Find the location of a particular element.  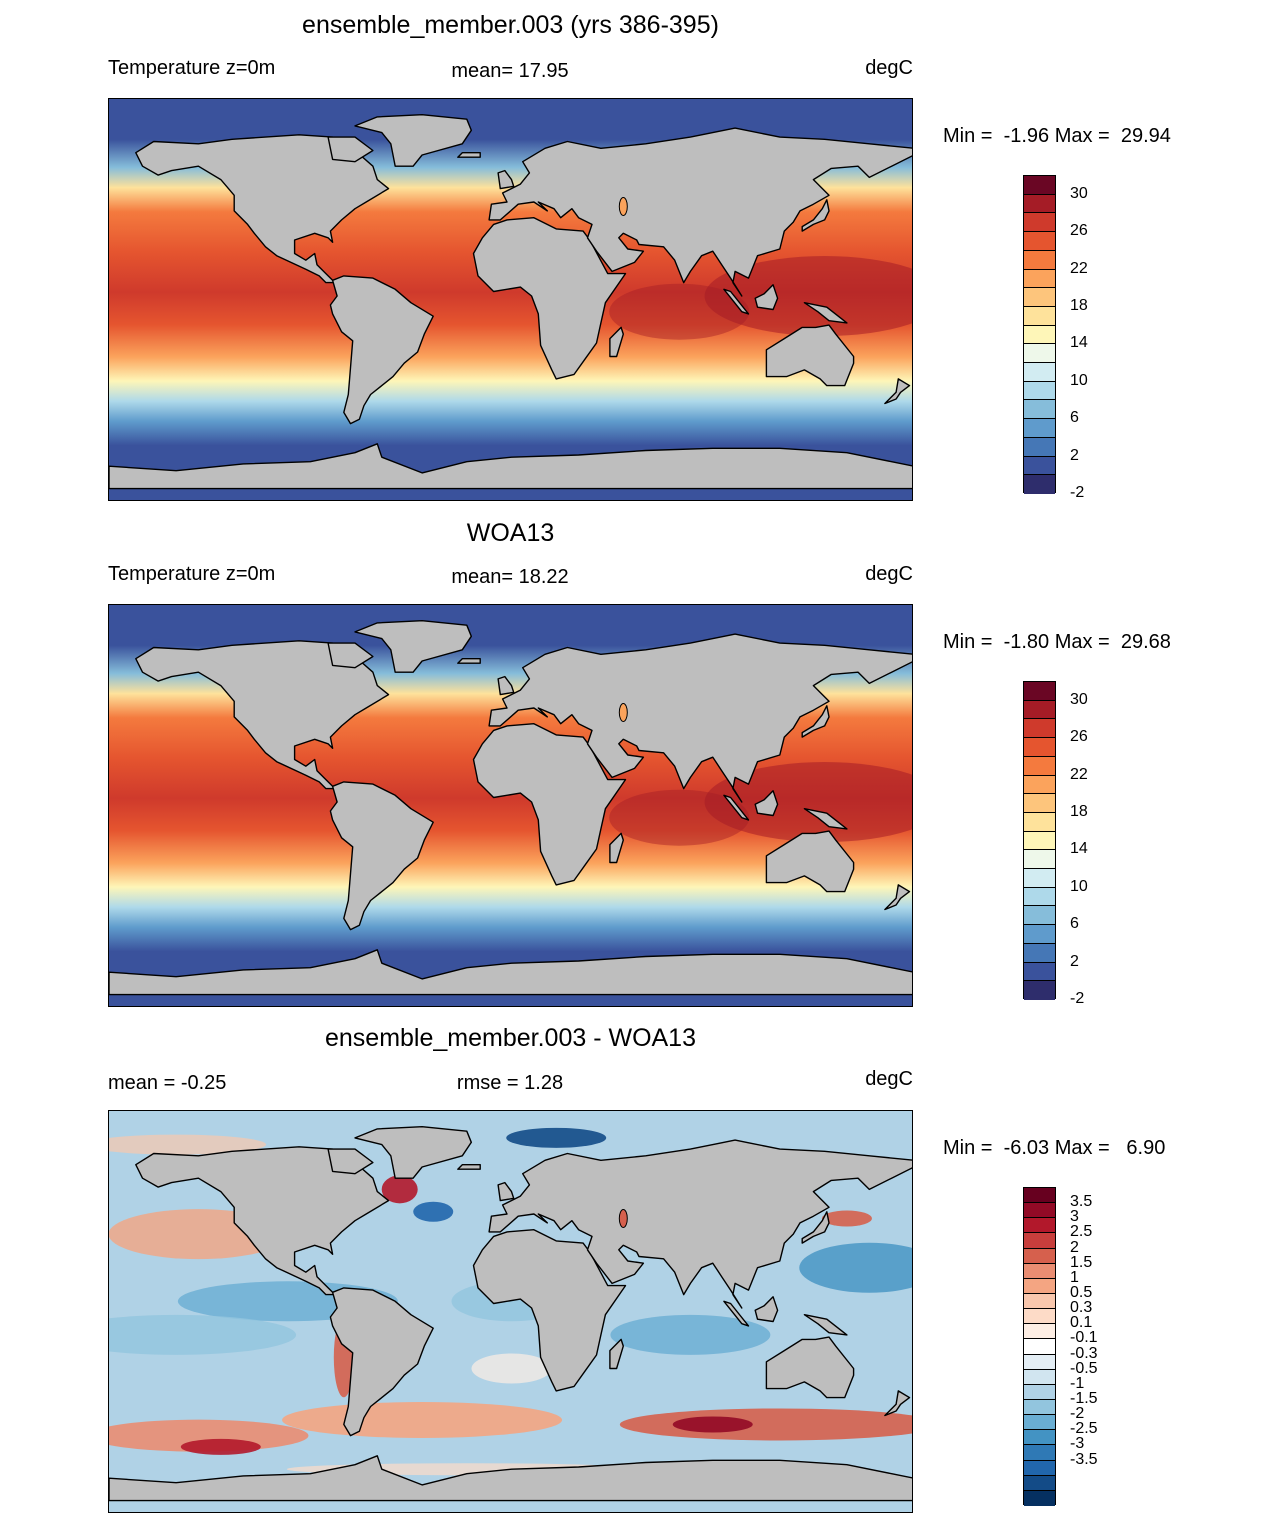

colorbar-tick-label: -3.5 is located at coordinates (1084, 1459).